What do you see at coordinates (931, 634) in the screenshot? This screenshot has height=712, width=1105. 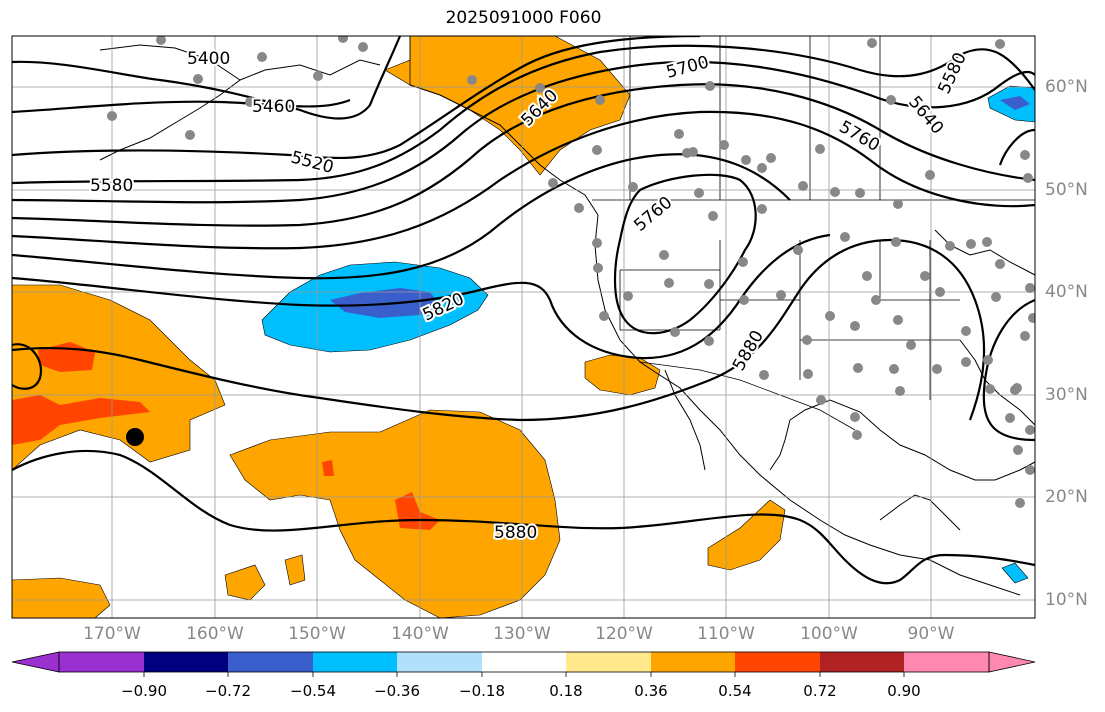 I see `lon-label: 90°W` at bounding box center [931, 634].